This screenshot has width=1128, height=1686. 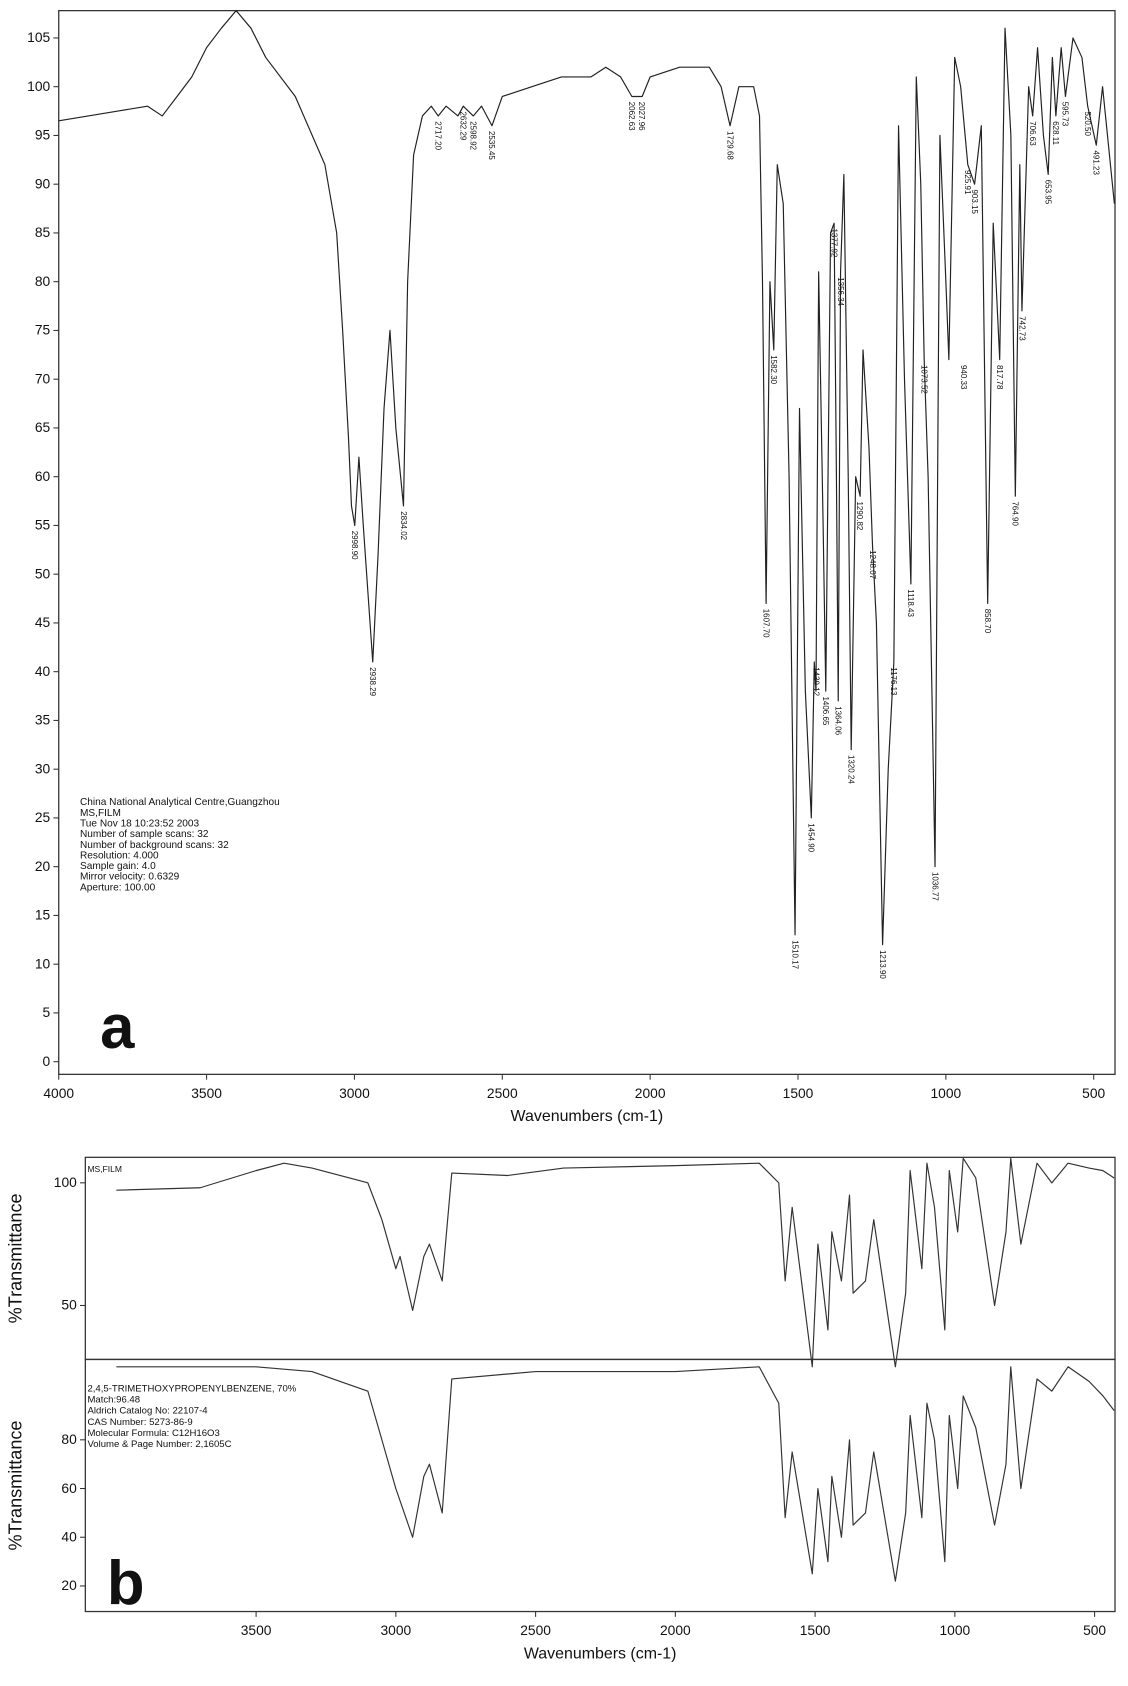 What do you see at coordinates (140, 824) in the screenshot?
I see `info-text: Tue Nov 18 10:23:52 2003` at bounding box center [140, 824].